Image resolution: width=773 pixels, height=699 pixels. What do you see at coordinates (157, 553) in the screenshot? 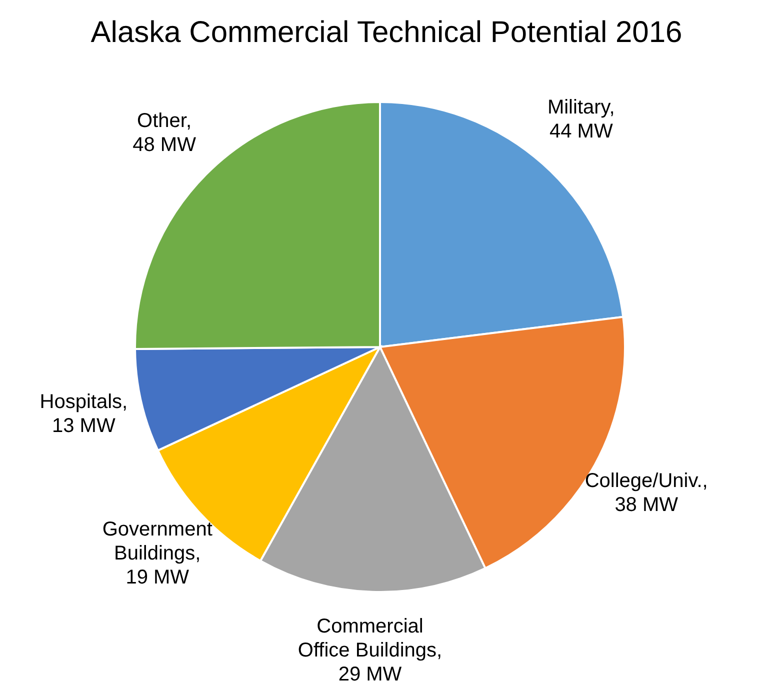
I see `slice-label: Government Buildings, 19 MW` at bounding box center [157, 553].